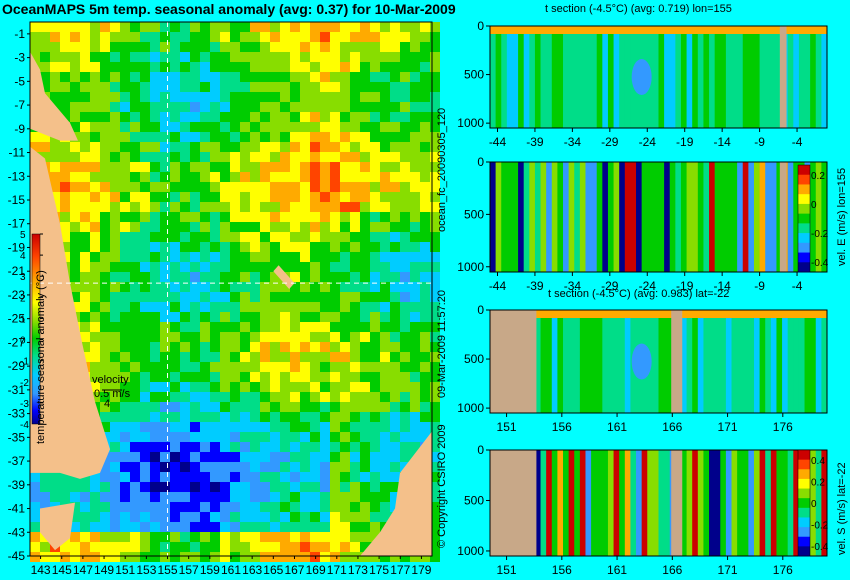 The height and width of the screenshot is (580, 850). I want to click on x-tick-label: 176, so click(783, 427).